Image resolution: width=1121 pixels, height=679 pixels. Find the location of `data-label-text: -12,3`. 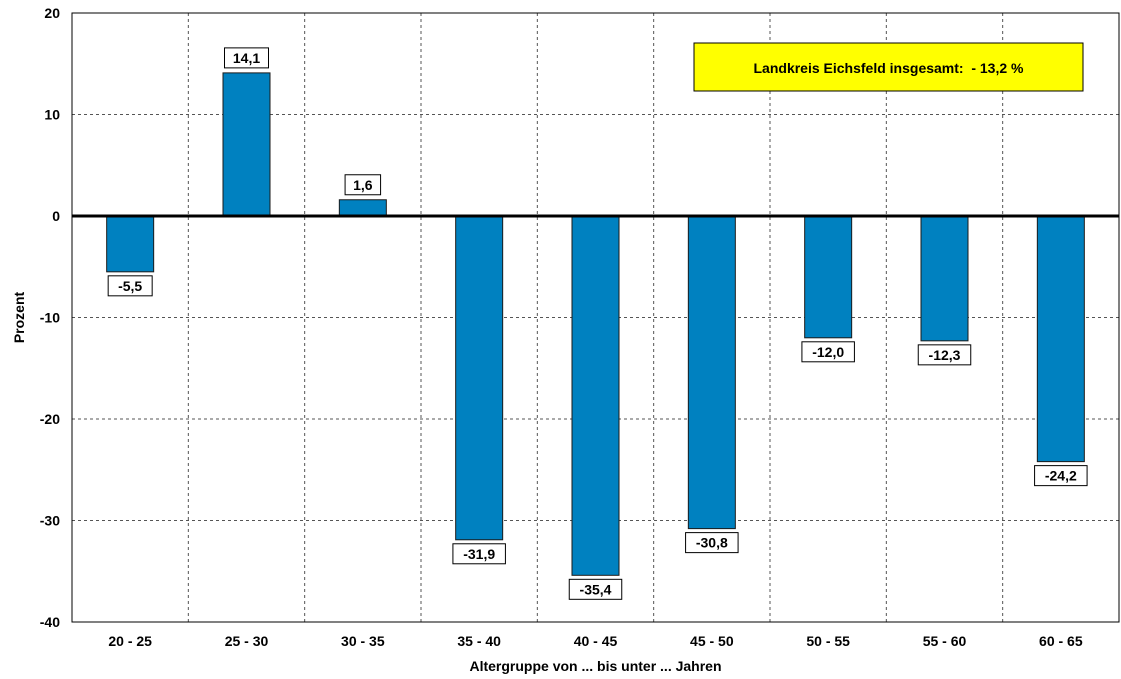

data-label-text: -12,3 is located at coordinates (945, 355).